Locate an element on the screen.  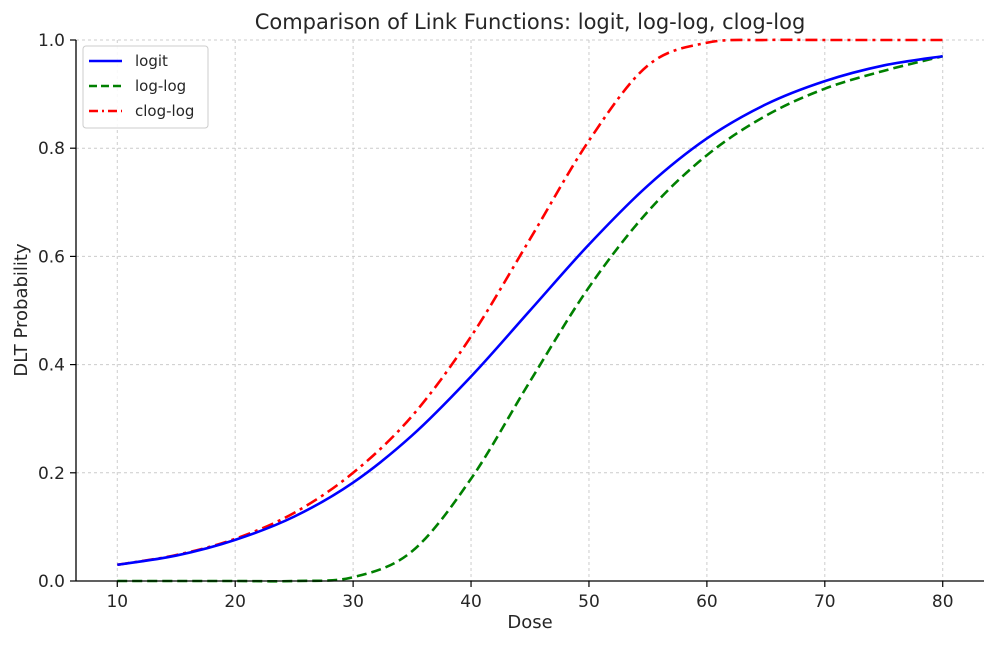
y-tick-label: 0.6 is located at coordinates (51, 257).